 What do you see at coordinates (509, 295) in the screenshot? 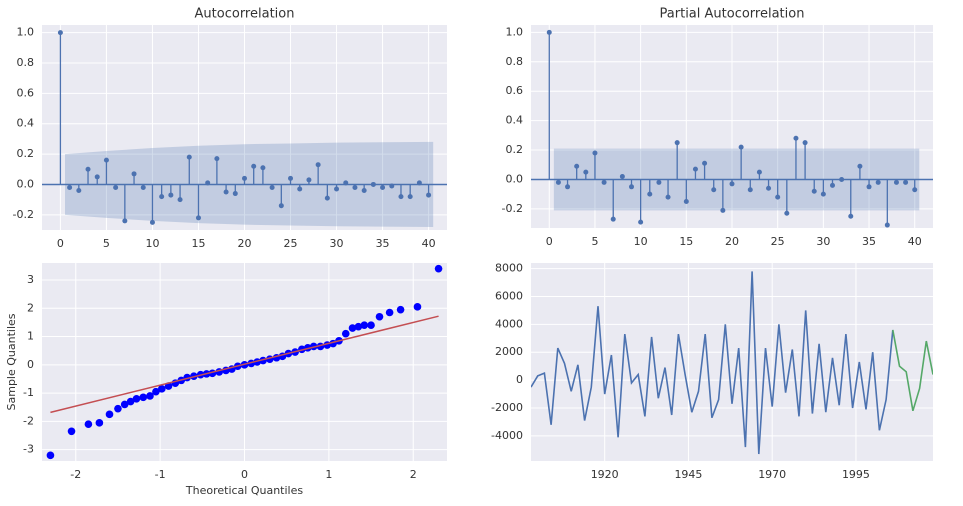
I see `y-tick-label: 6000` at bounding box center [509, 295].